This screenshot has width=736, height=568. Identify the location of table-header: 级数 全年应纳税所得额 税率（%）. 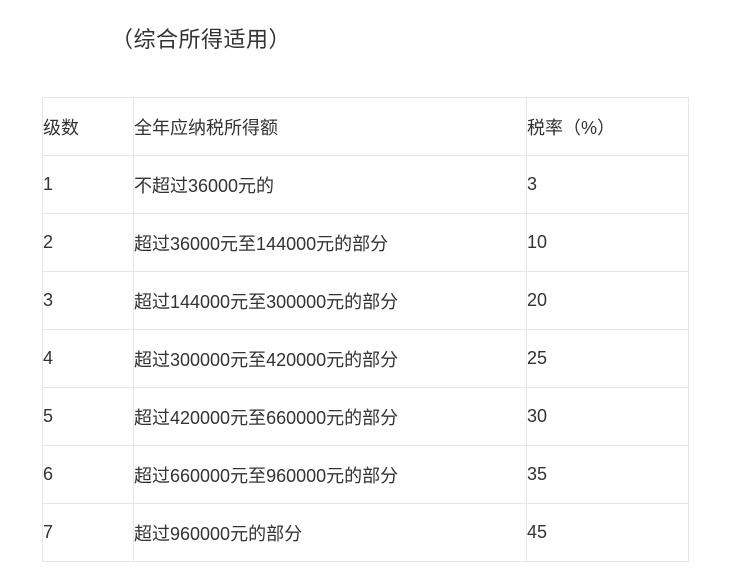
(365, 126).